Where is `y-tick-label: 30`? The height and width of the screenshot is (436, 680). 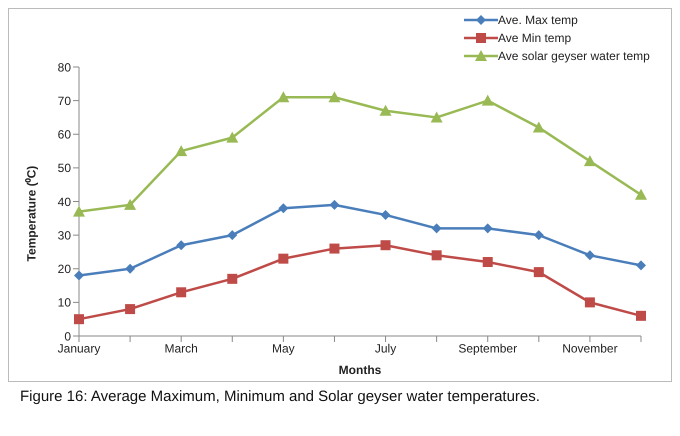 y-tick-label: 30 is located at coordinates (65, 235).